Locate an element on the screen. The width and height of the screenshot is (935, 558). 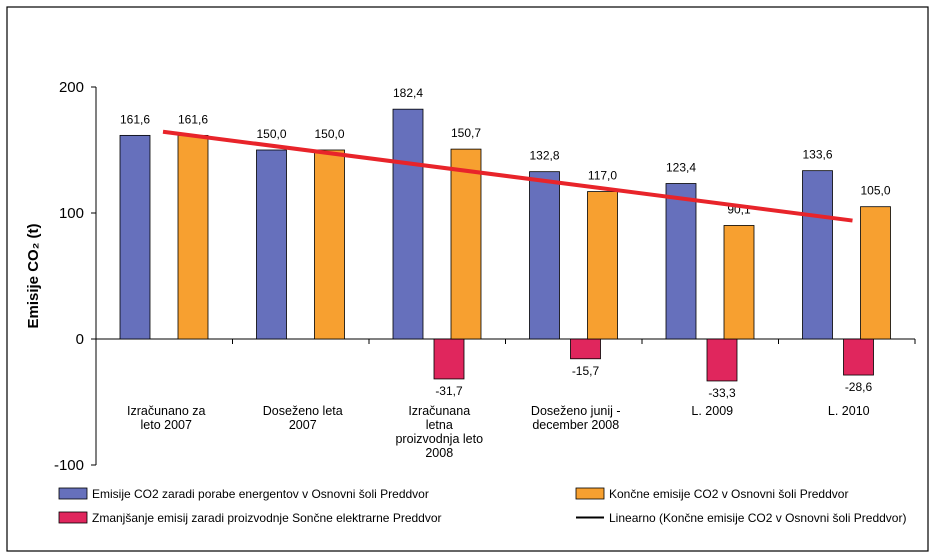
y-axis-title: Emisije CO₂ (t) is located at coordinates (33, 275).